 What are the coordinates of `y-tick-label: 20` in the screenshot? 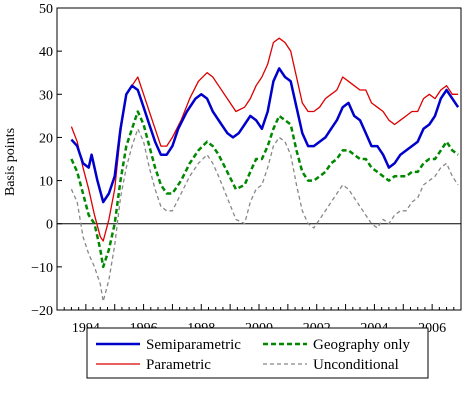 It's located at (46, 138).